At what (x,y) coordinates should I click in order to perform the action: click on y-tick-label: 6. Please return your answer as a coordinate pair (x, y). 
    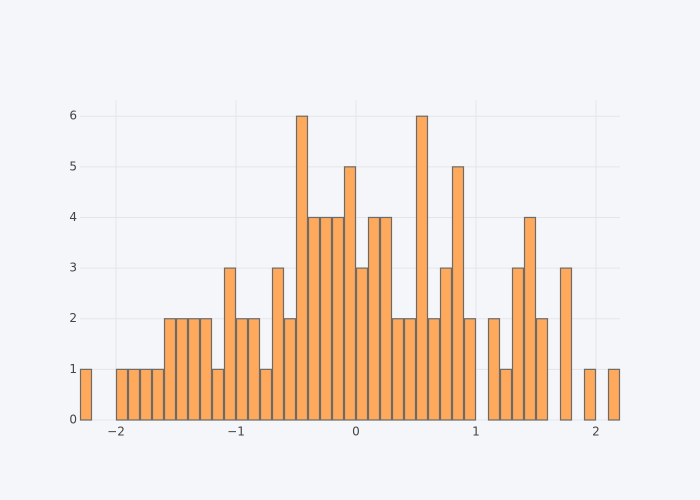
    Looking at the image, I should click on (73, 116).